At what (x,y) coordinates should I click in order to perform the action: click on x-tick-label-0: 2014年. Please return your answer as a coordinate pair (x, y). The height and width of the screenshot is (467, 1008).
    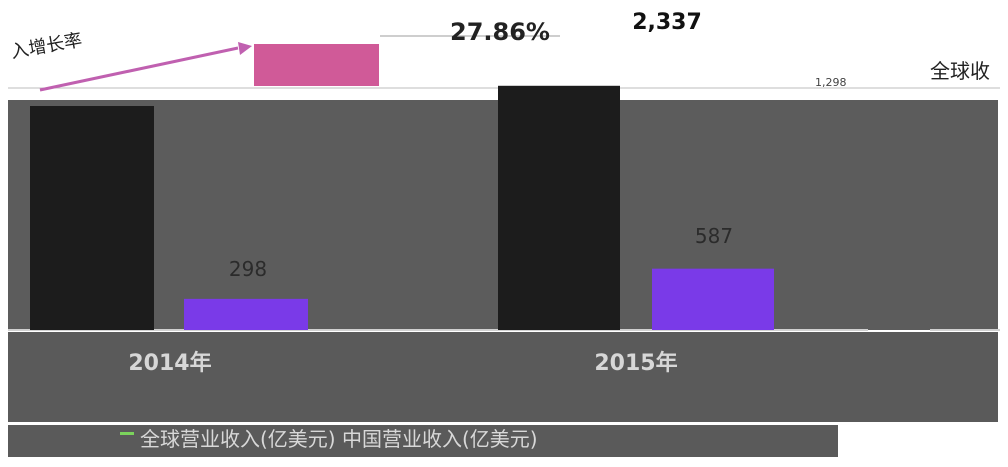
    Looking at the image, I should click on (169, 363).